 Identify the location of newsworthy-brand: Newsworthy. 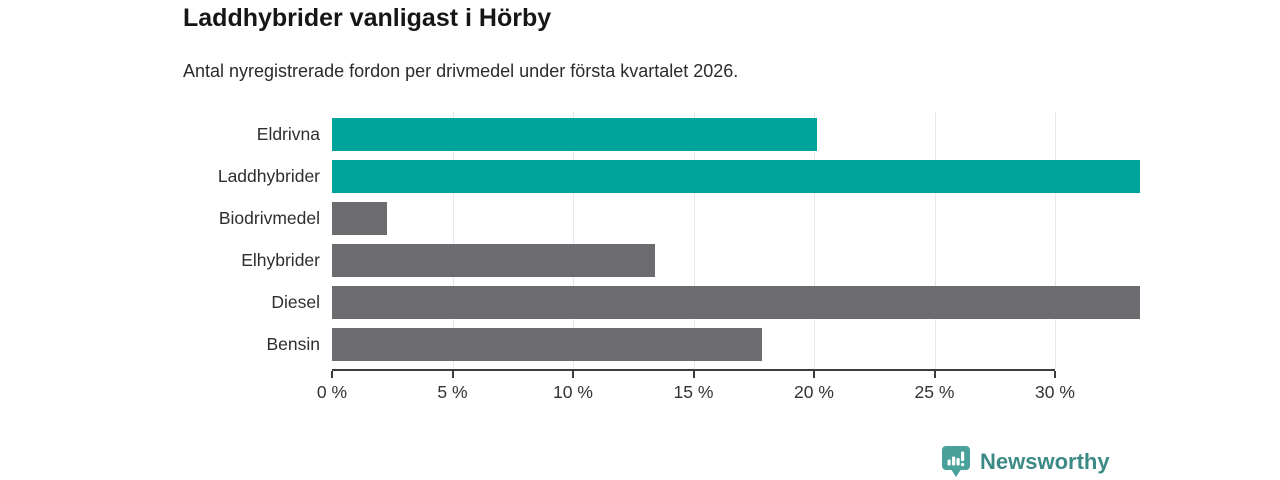
(1025, 461).